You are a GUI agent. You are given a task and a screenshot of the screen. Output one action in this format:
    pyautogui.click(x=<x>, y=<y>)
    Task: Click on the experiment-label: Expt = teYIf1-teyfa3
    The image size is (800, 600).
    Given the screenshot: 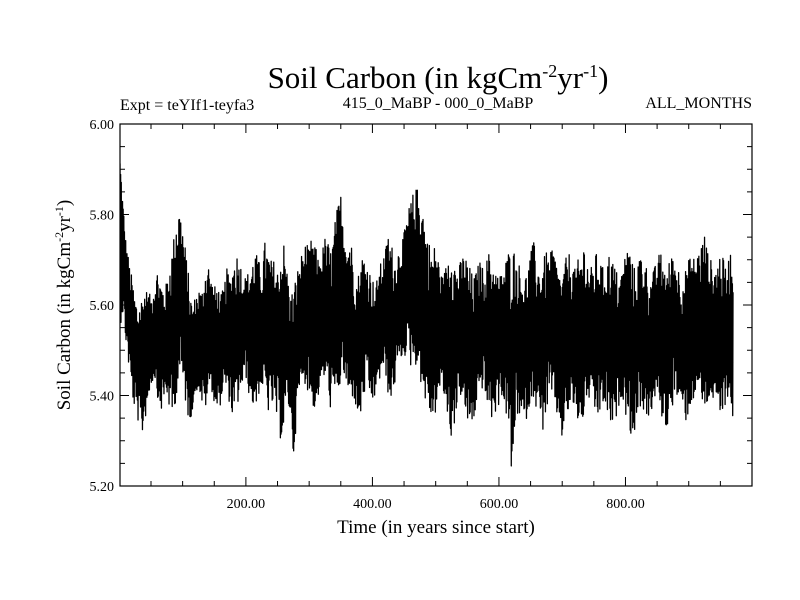 What is the action you would take?
    pyautogui.click(x=187, y=105)
    